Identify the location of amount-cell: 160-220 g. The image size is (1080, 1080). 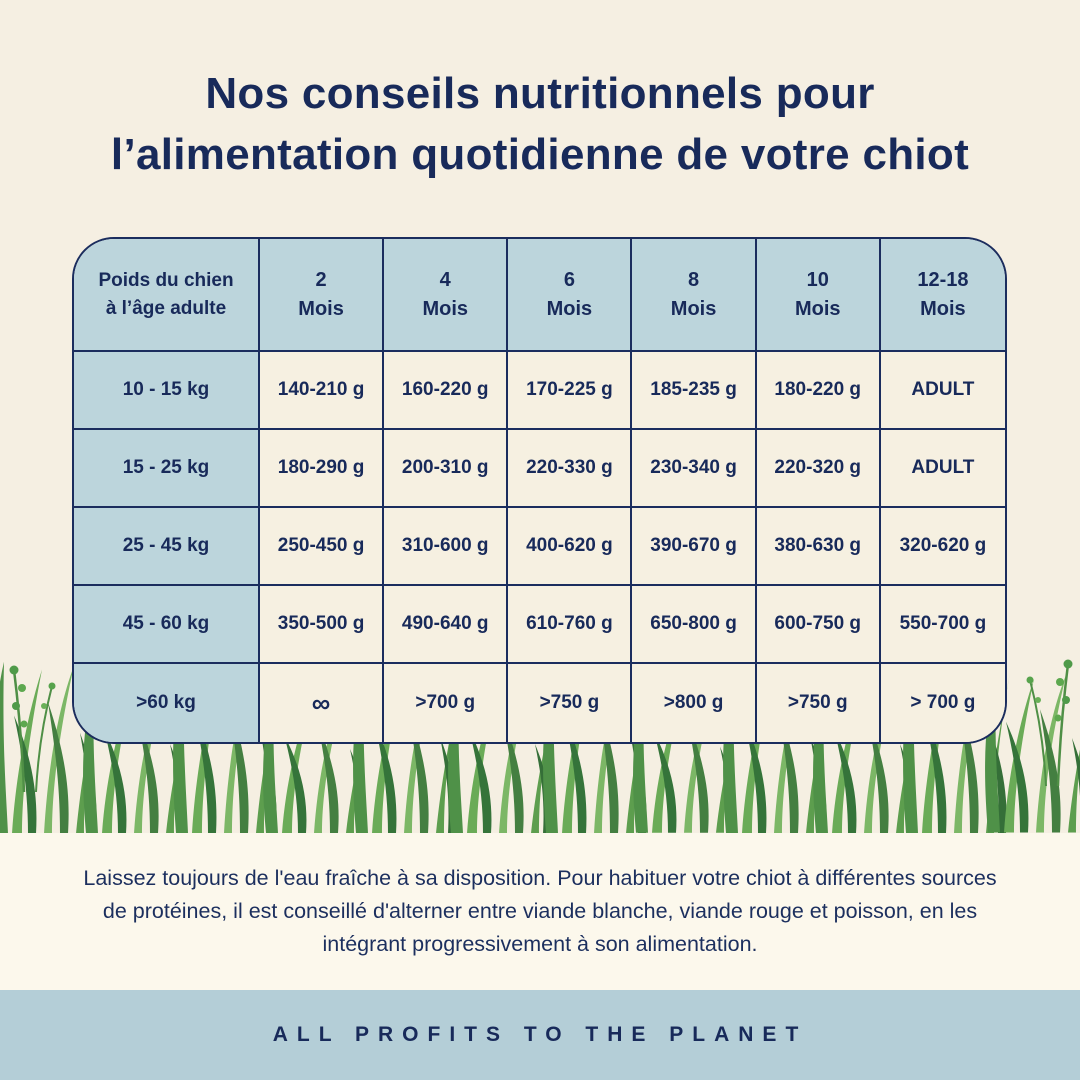
(446, 391).